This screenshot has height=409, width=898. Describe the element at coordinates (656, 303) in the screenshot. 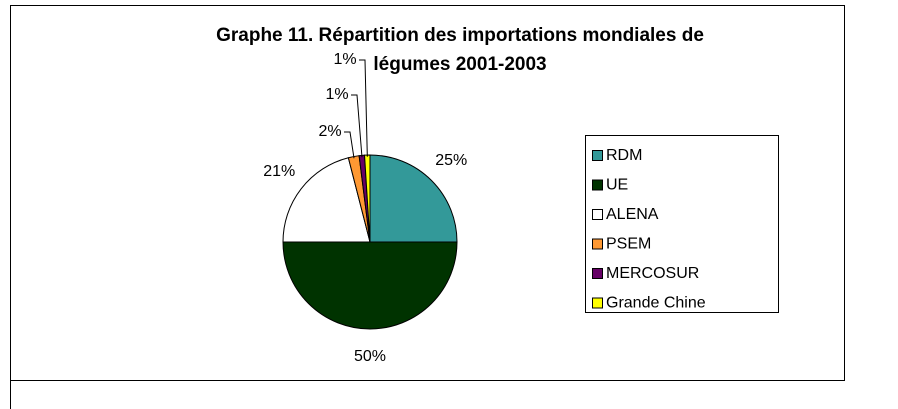

I see `legend-label: Grande Chine` at that location.